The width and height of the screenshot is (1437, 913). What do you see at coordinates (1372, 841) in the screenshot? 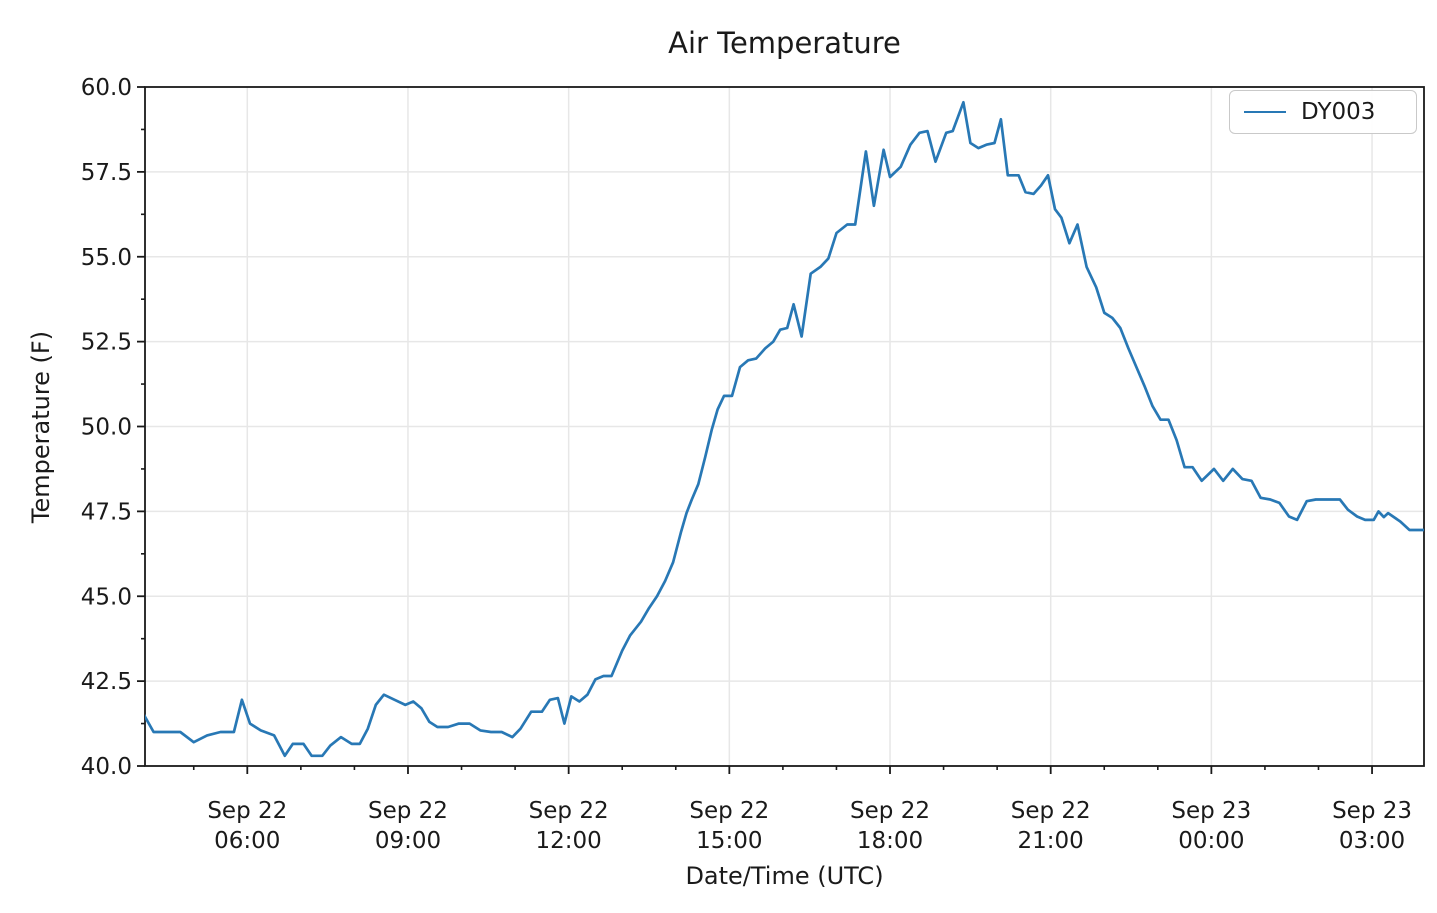
I see `x-tick-label-time: 03:00` at bounding box center [1372, 841].